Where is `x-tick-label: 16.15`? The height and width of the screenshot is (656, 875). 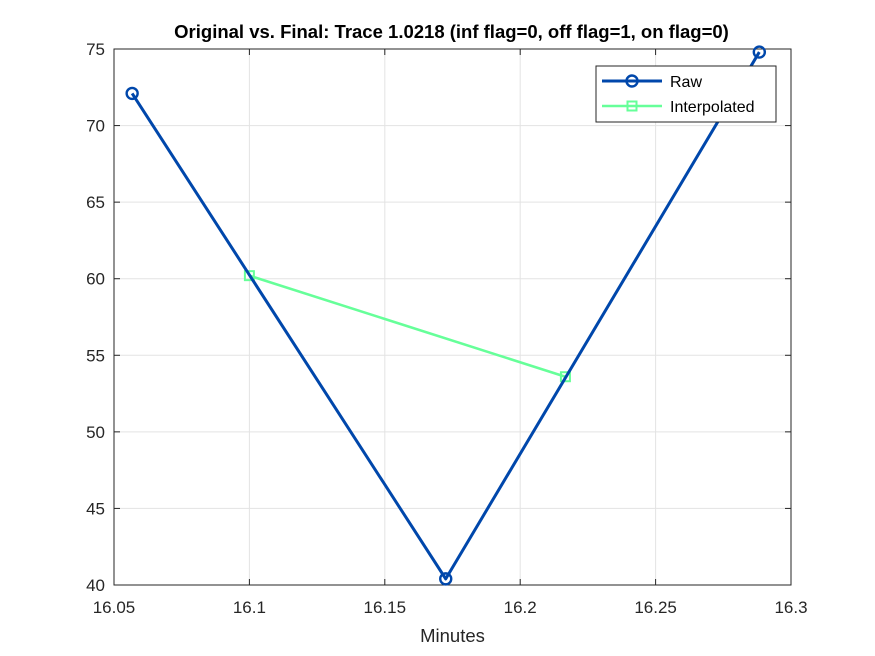
x-tick-label: 16.15 is located at coordinates (385, 607).